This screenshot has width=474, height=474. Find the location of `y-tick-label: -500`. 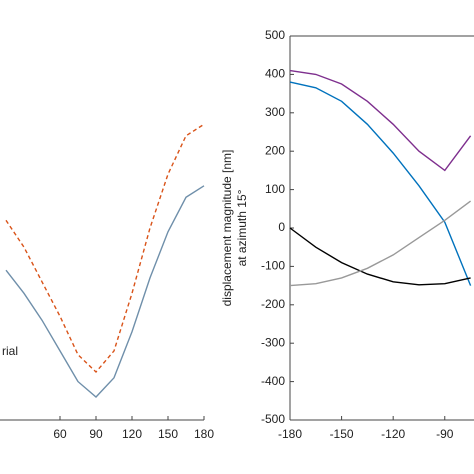

y-tick-label: -500 is located at coordinates (273, 419).